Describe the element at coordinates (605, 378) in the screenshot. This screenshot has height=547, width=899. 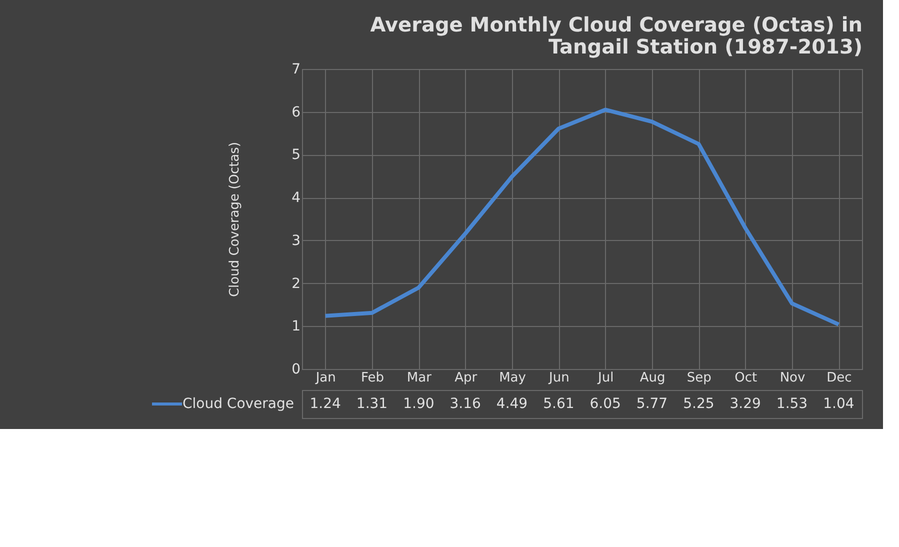
I see `x-tick-label: Jul` at that location.